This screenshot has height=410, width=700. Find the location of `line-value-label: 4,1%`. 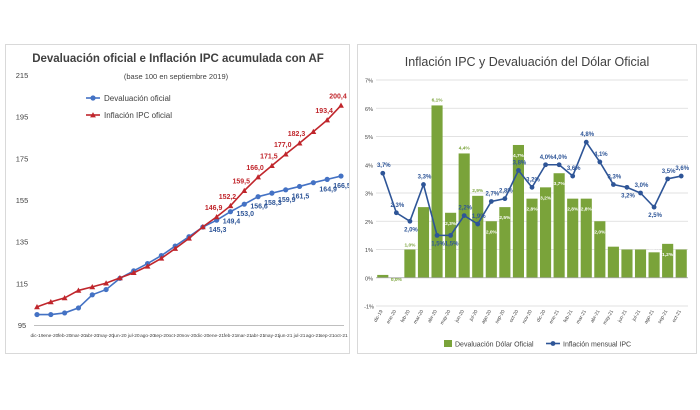

line-value-label: 4,1% is located at coordinates (601, 155).